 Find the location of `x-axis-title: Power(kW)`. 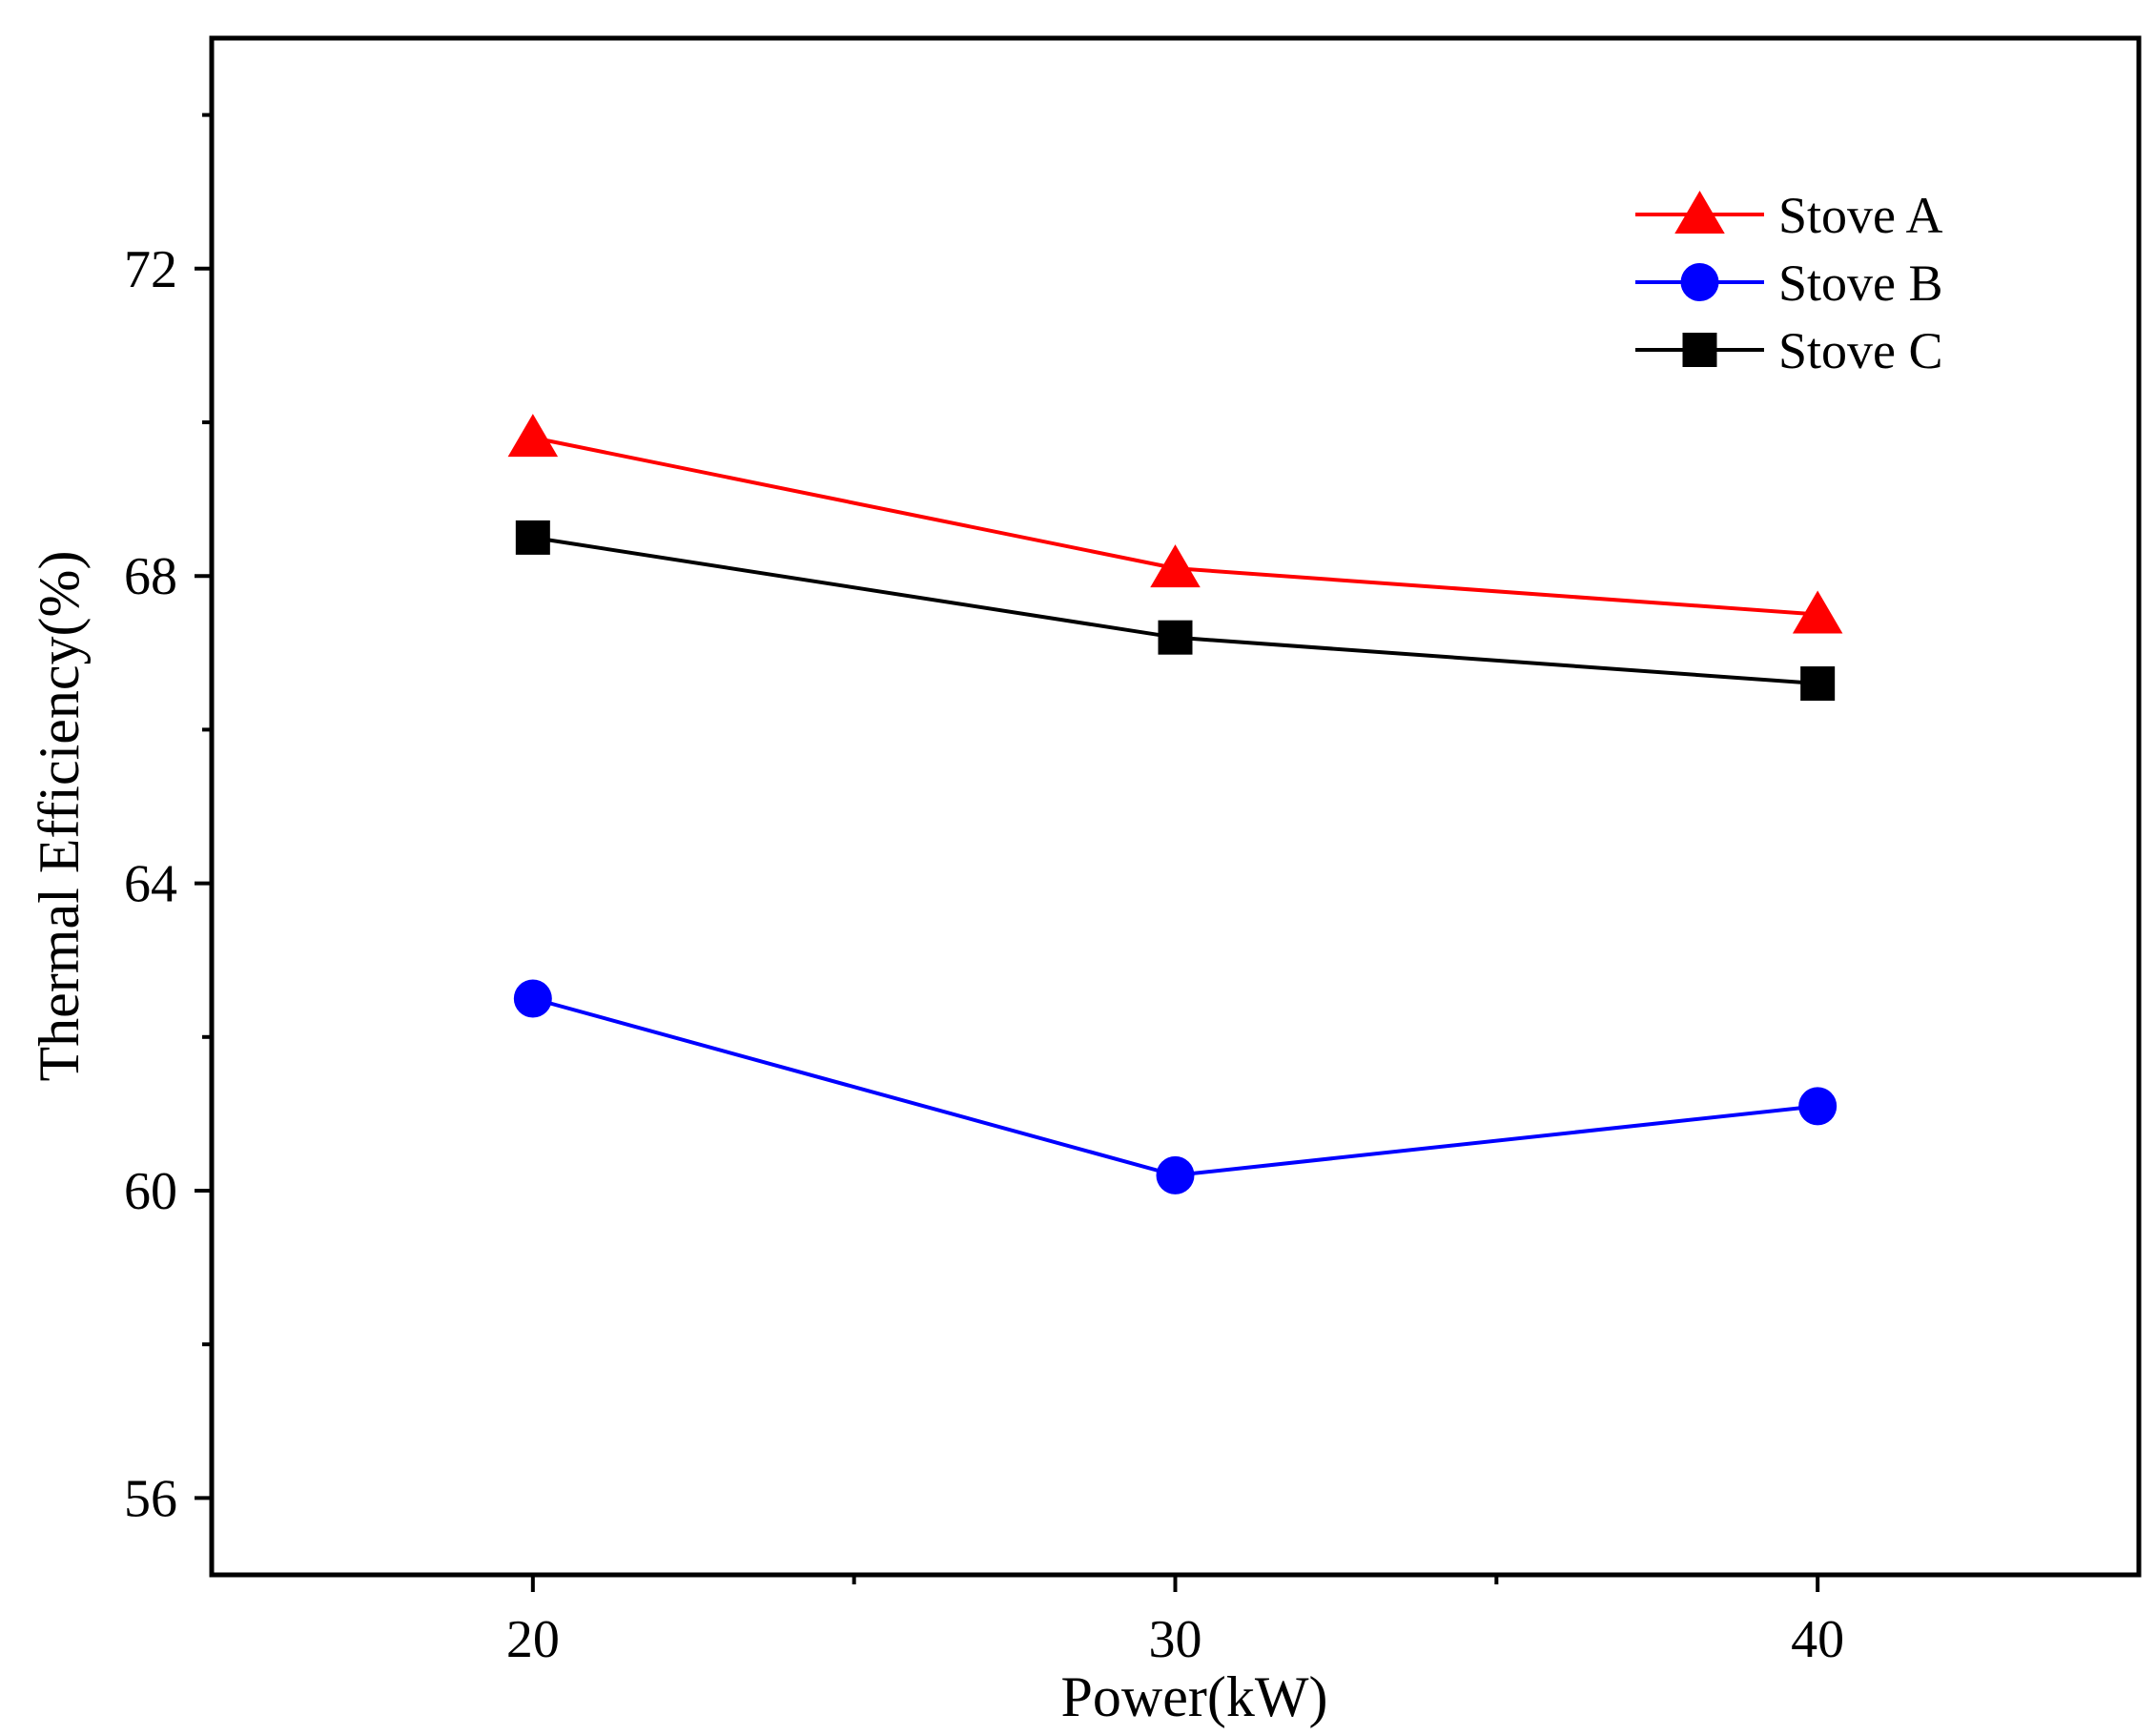

x-axis-title: Power(kW) is located at coordinates (1194, 1697).